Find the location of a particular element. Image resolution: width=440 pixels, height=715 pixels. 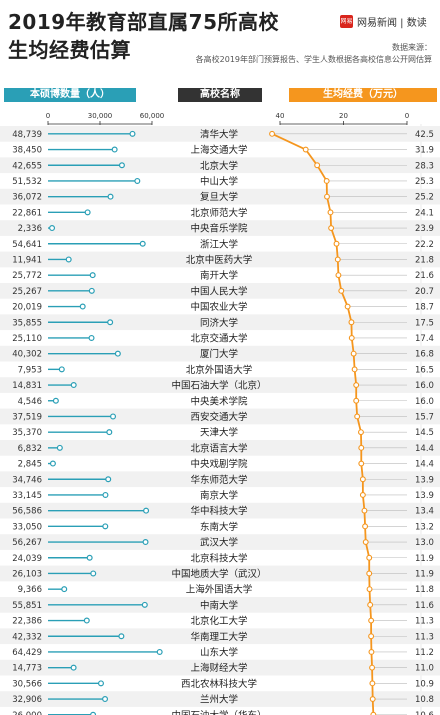

students-value-label: 9,366 is located at coordinates (30, 590).